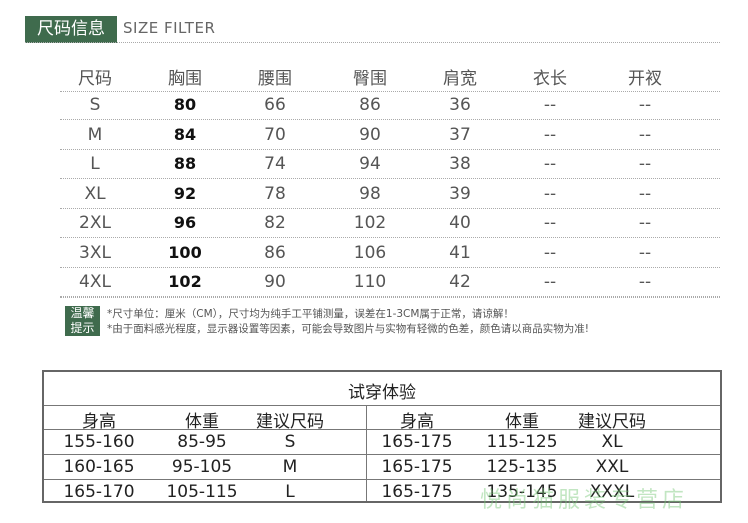  I want to click on table-cell: 85-95, so click(202, 442).